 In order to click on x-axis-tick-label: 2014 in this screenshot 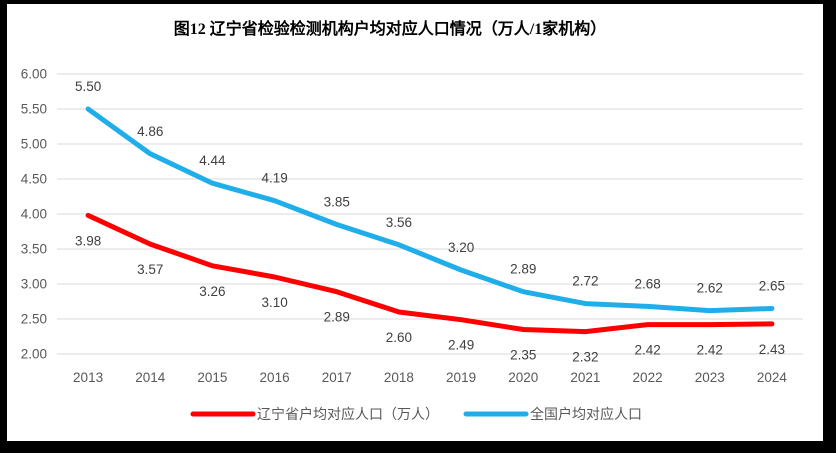, I will do `click(150, 377)`.